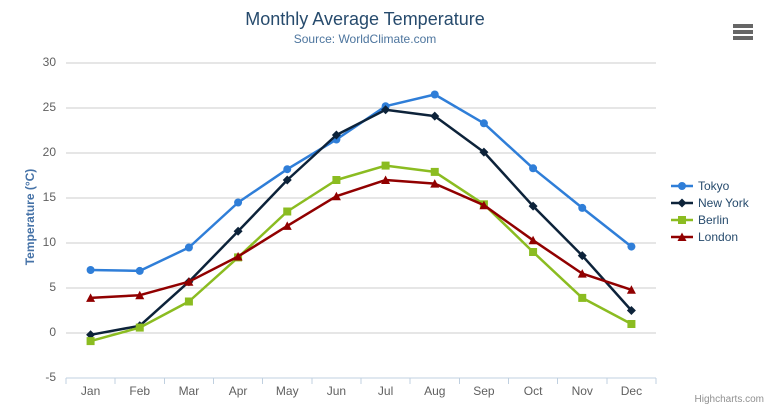 The image size is (769, 416). I want to click on legend-marker-circle-icon, so click(682, 185).